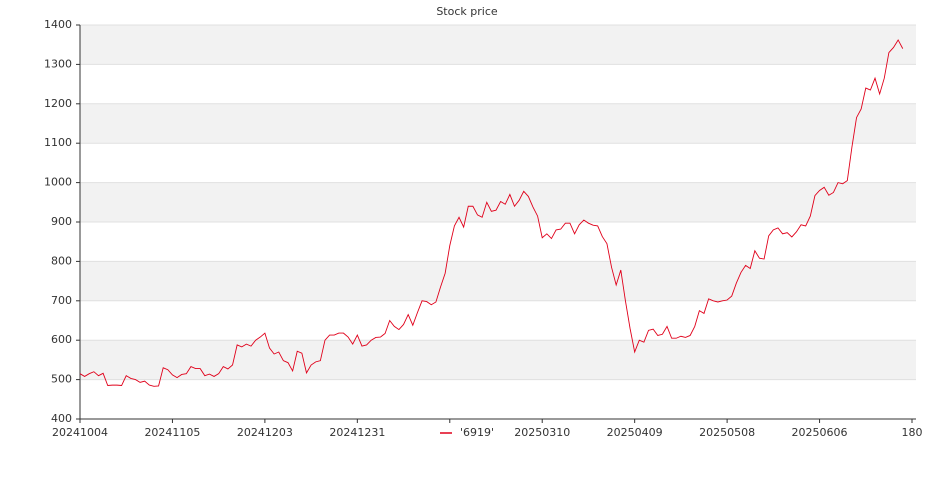 The height and width of the screenshot is (500, 935). Describe the element at coordinates (61, 221) in the screenshot. I see `y-tick-label: 900` at that location.